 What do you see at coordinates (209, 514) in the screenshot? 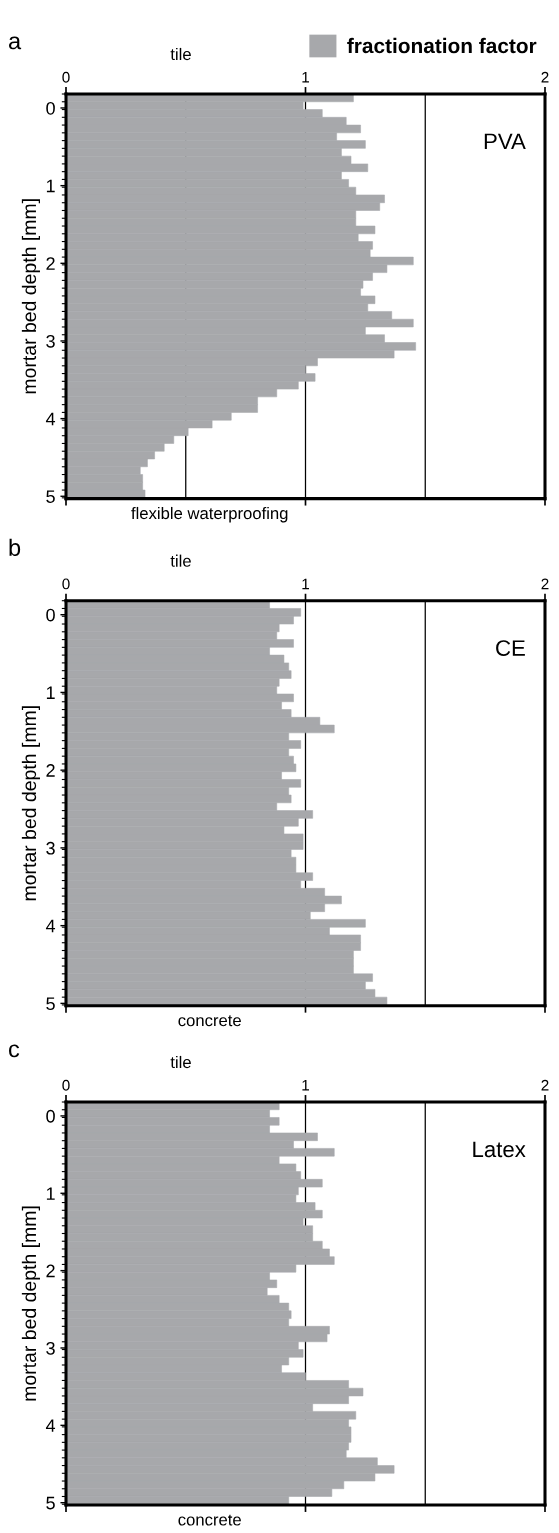
I see `text: flexible waterproofing` at bounding box center [209, 514].